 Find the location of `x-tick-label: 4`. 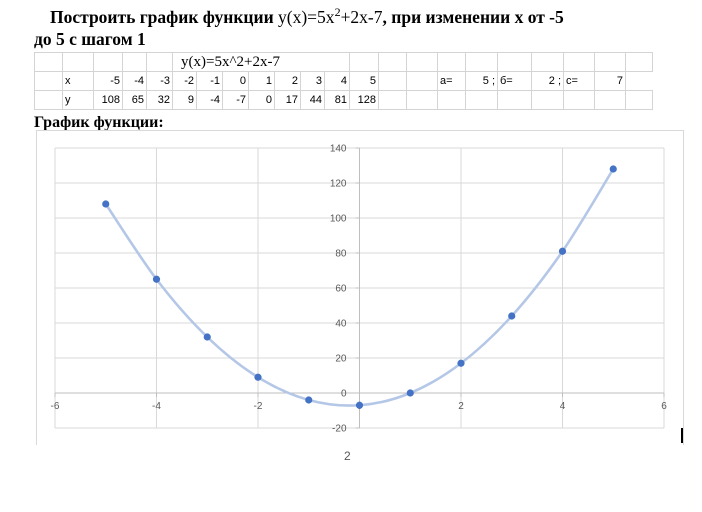

x-tick-label: 4 is located at coordinates (563, 406).